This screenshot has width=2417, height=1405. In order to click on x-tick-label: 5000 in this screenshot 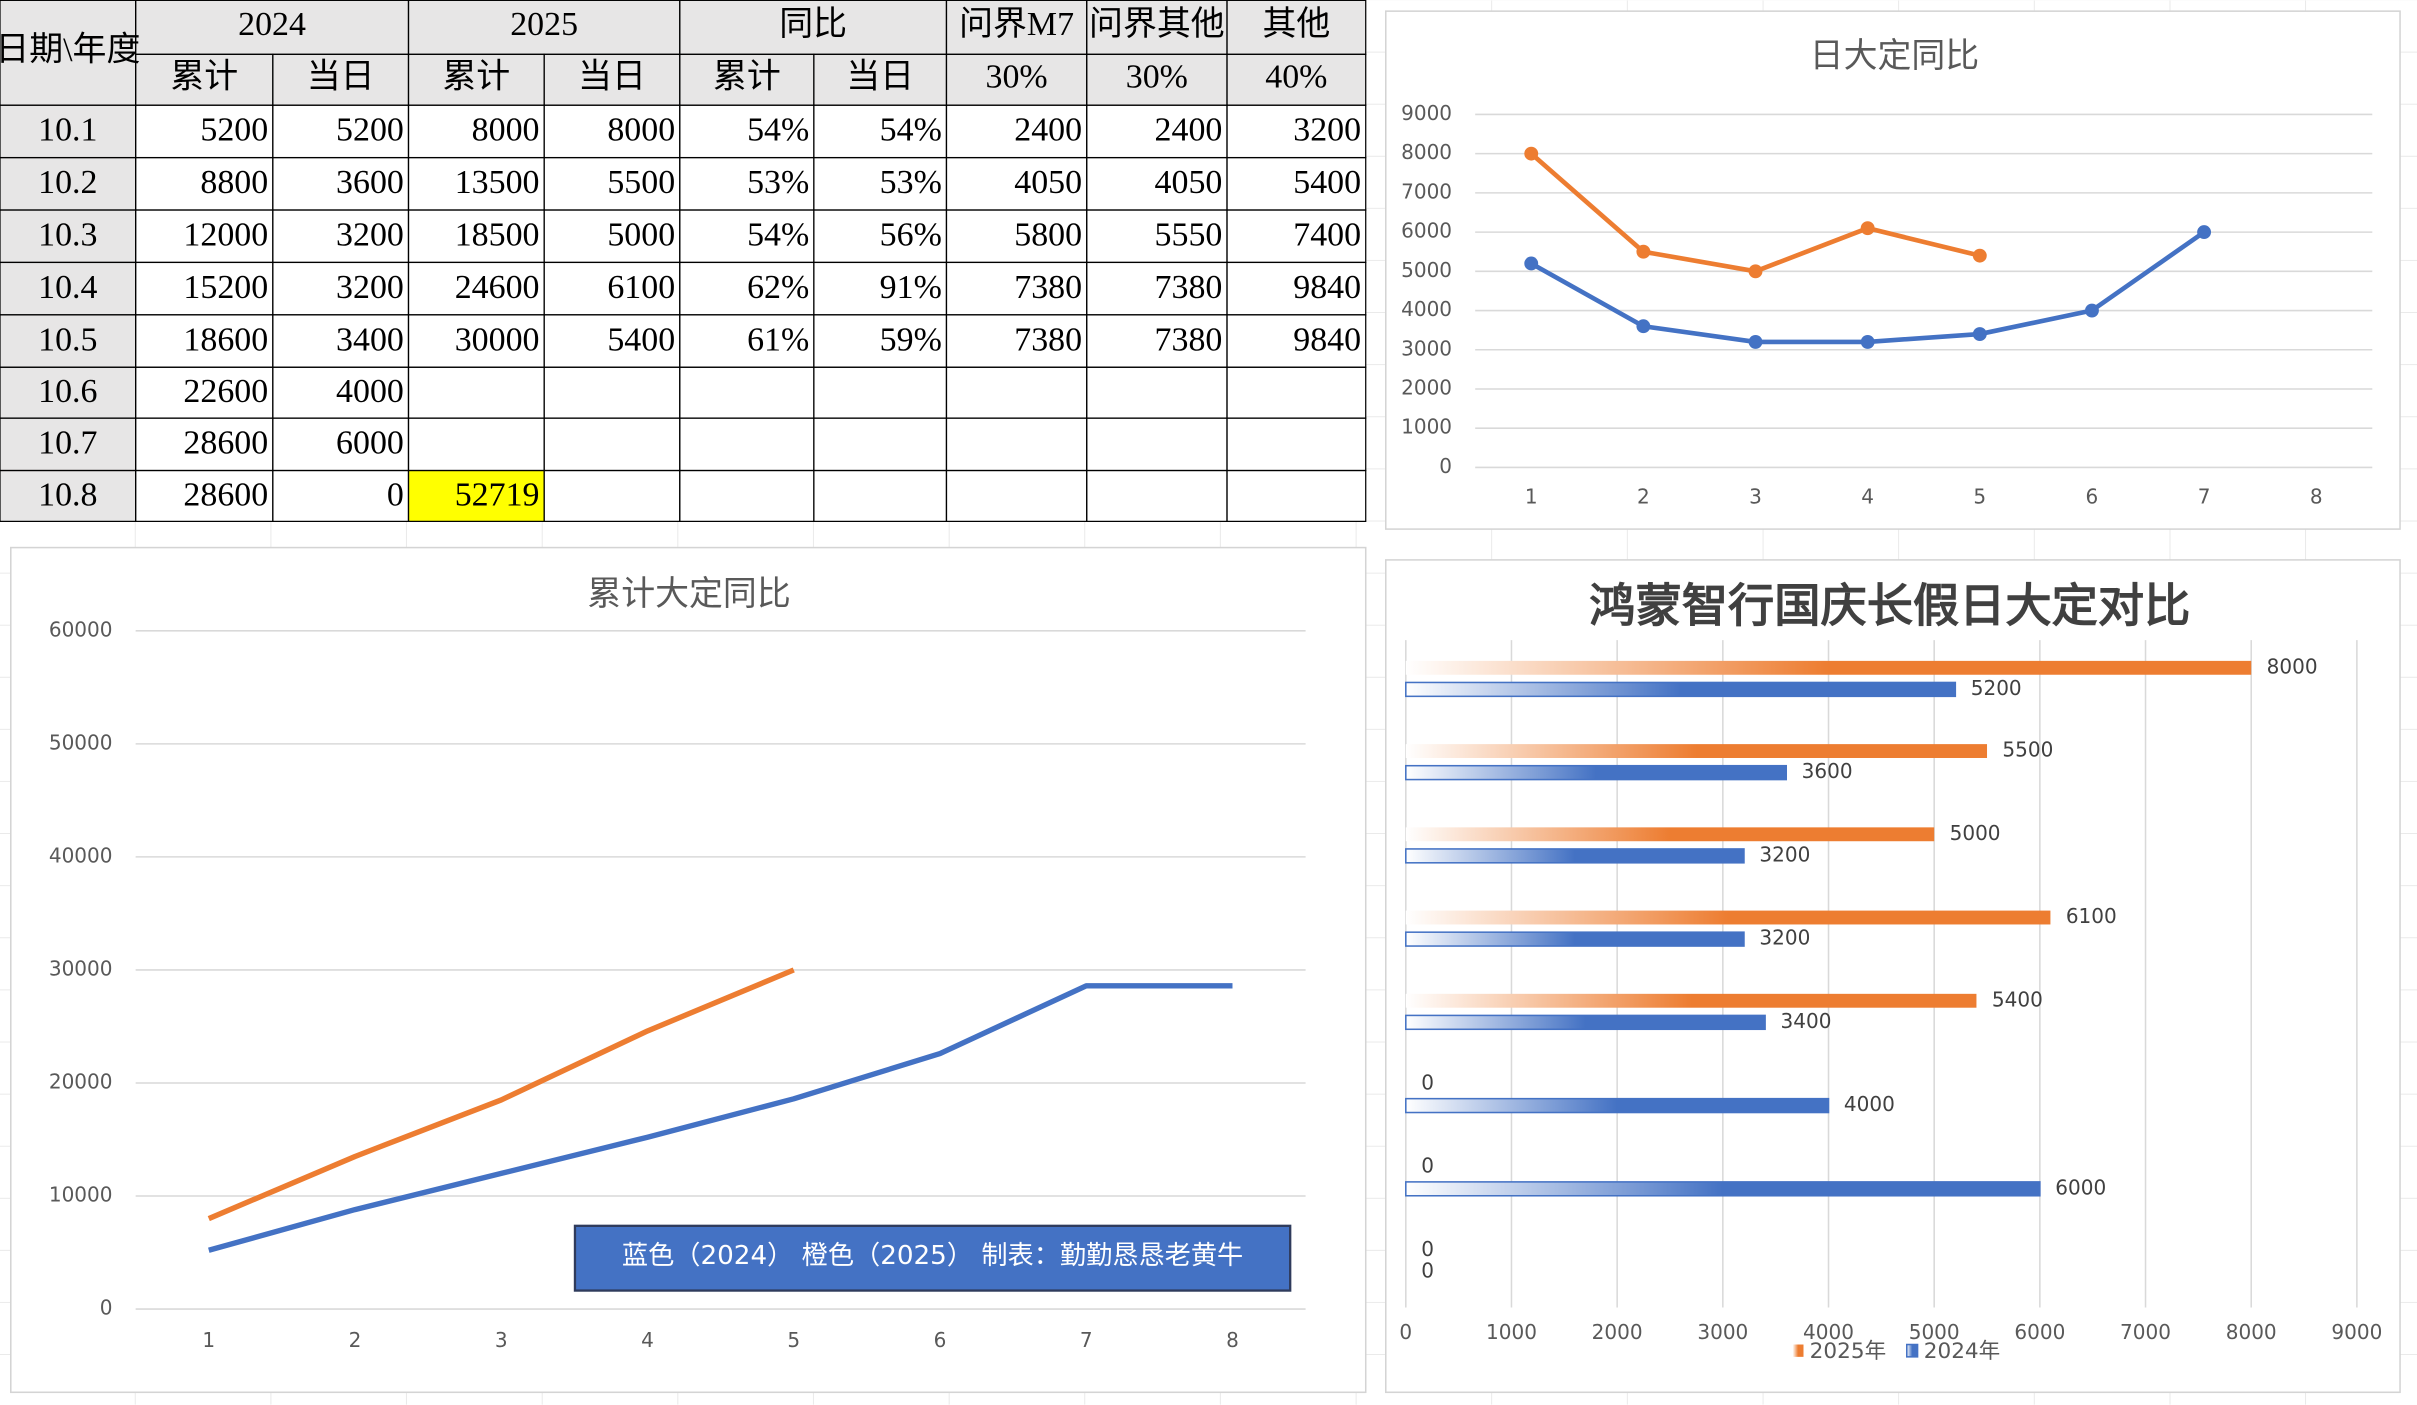, I will do `click(1934, 1332)`.